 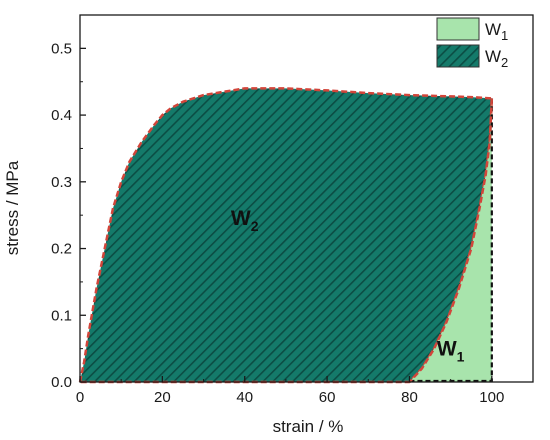 I want to click on legend-label-w2: W2, so click(x=496, y=58).